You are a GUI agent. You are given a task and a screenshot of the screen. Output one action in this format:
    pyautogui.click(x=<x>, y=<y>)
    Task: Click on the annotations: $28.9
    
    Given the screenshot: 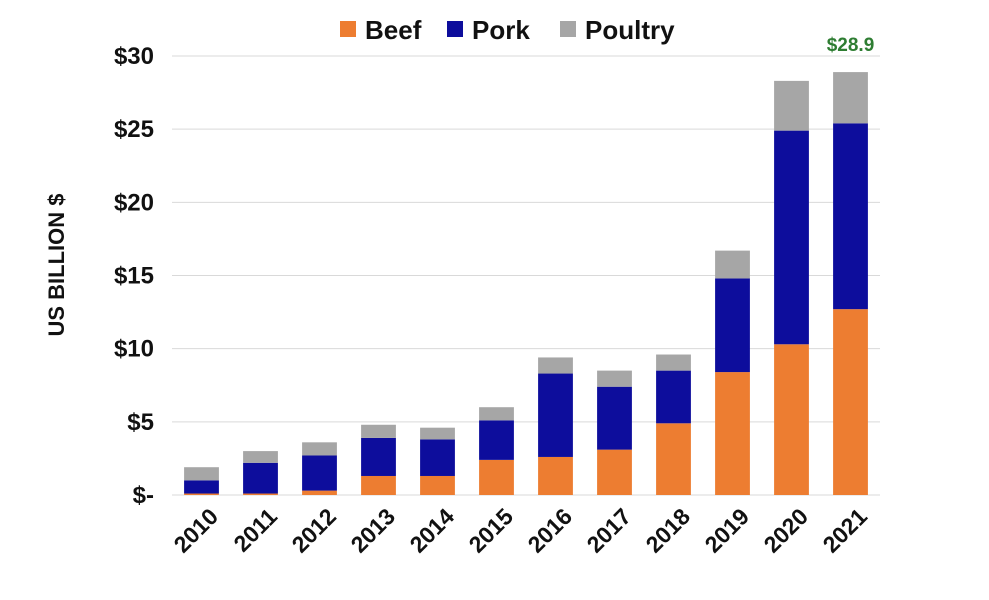 What is the action you would take?
    pyautogui.click(x=851, y=45)
    